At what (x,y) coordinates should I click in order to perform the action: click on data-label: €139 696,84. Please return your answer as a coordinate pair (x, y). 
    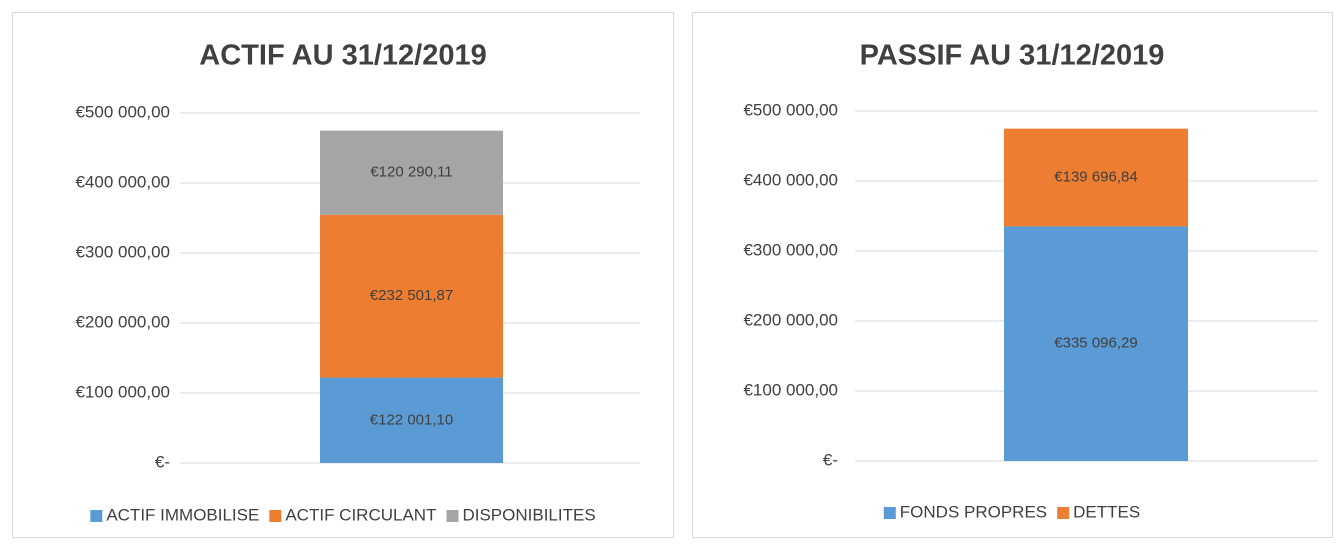
    Looking at the image, I should click on (1095, 177).